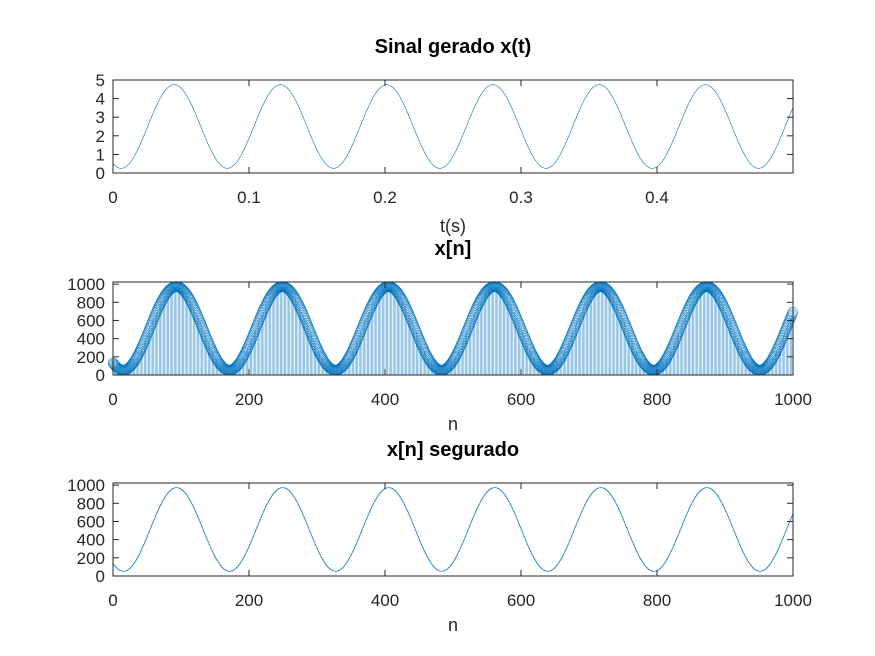  What do you see at coordinates (453, 47) in the screenshot?
I see `chart-title: Sinal gerado x(t)` at bounding box center [453, 47].